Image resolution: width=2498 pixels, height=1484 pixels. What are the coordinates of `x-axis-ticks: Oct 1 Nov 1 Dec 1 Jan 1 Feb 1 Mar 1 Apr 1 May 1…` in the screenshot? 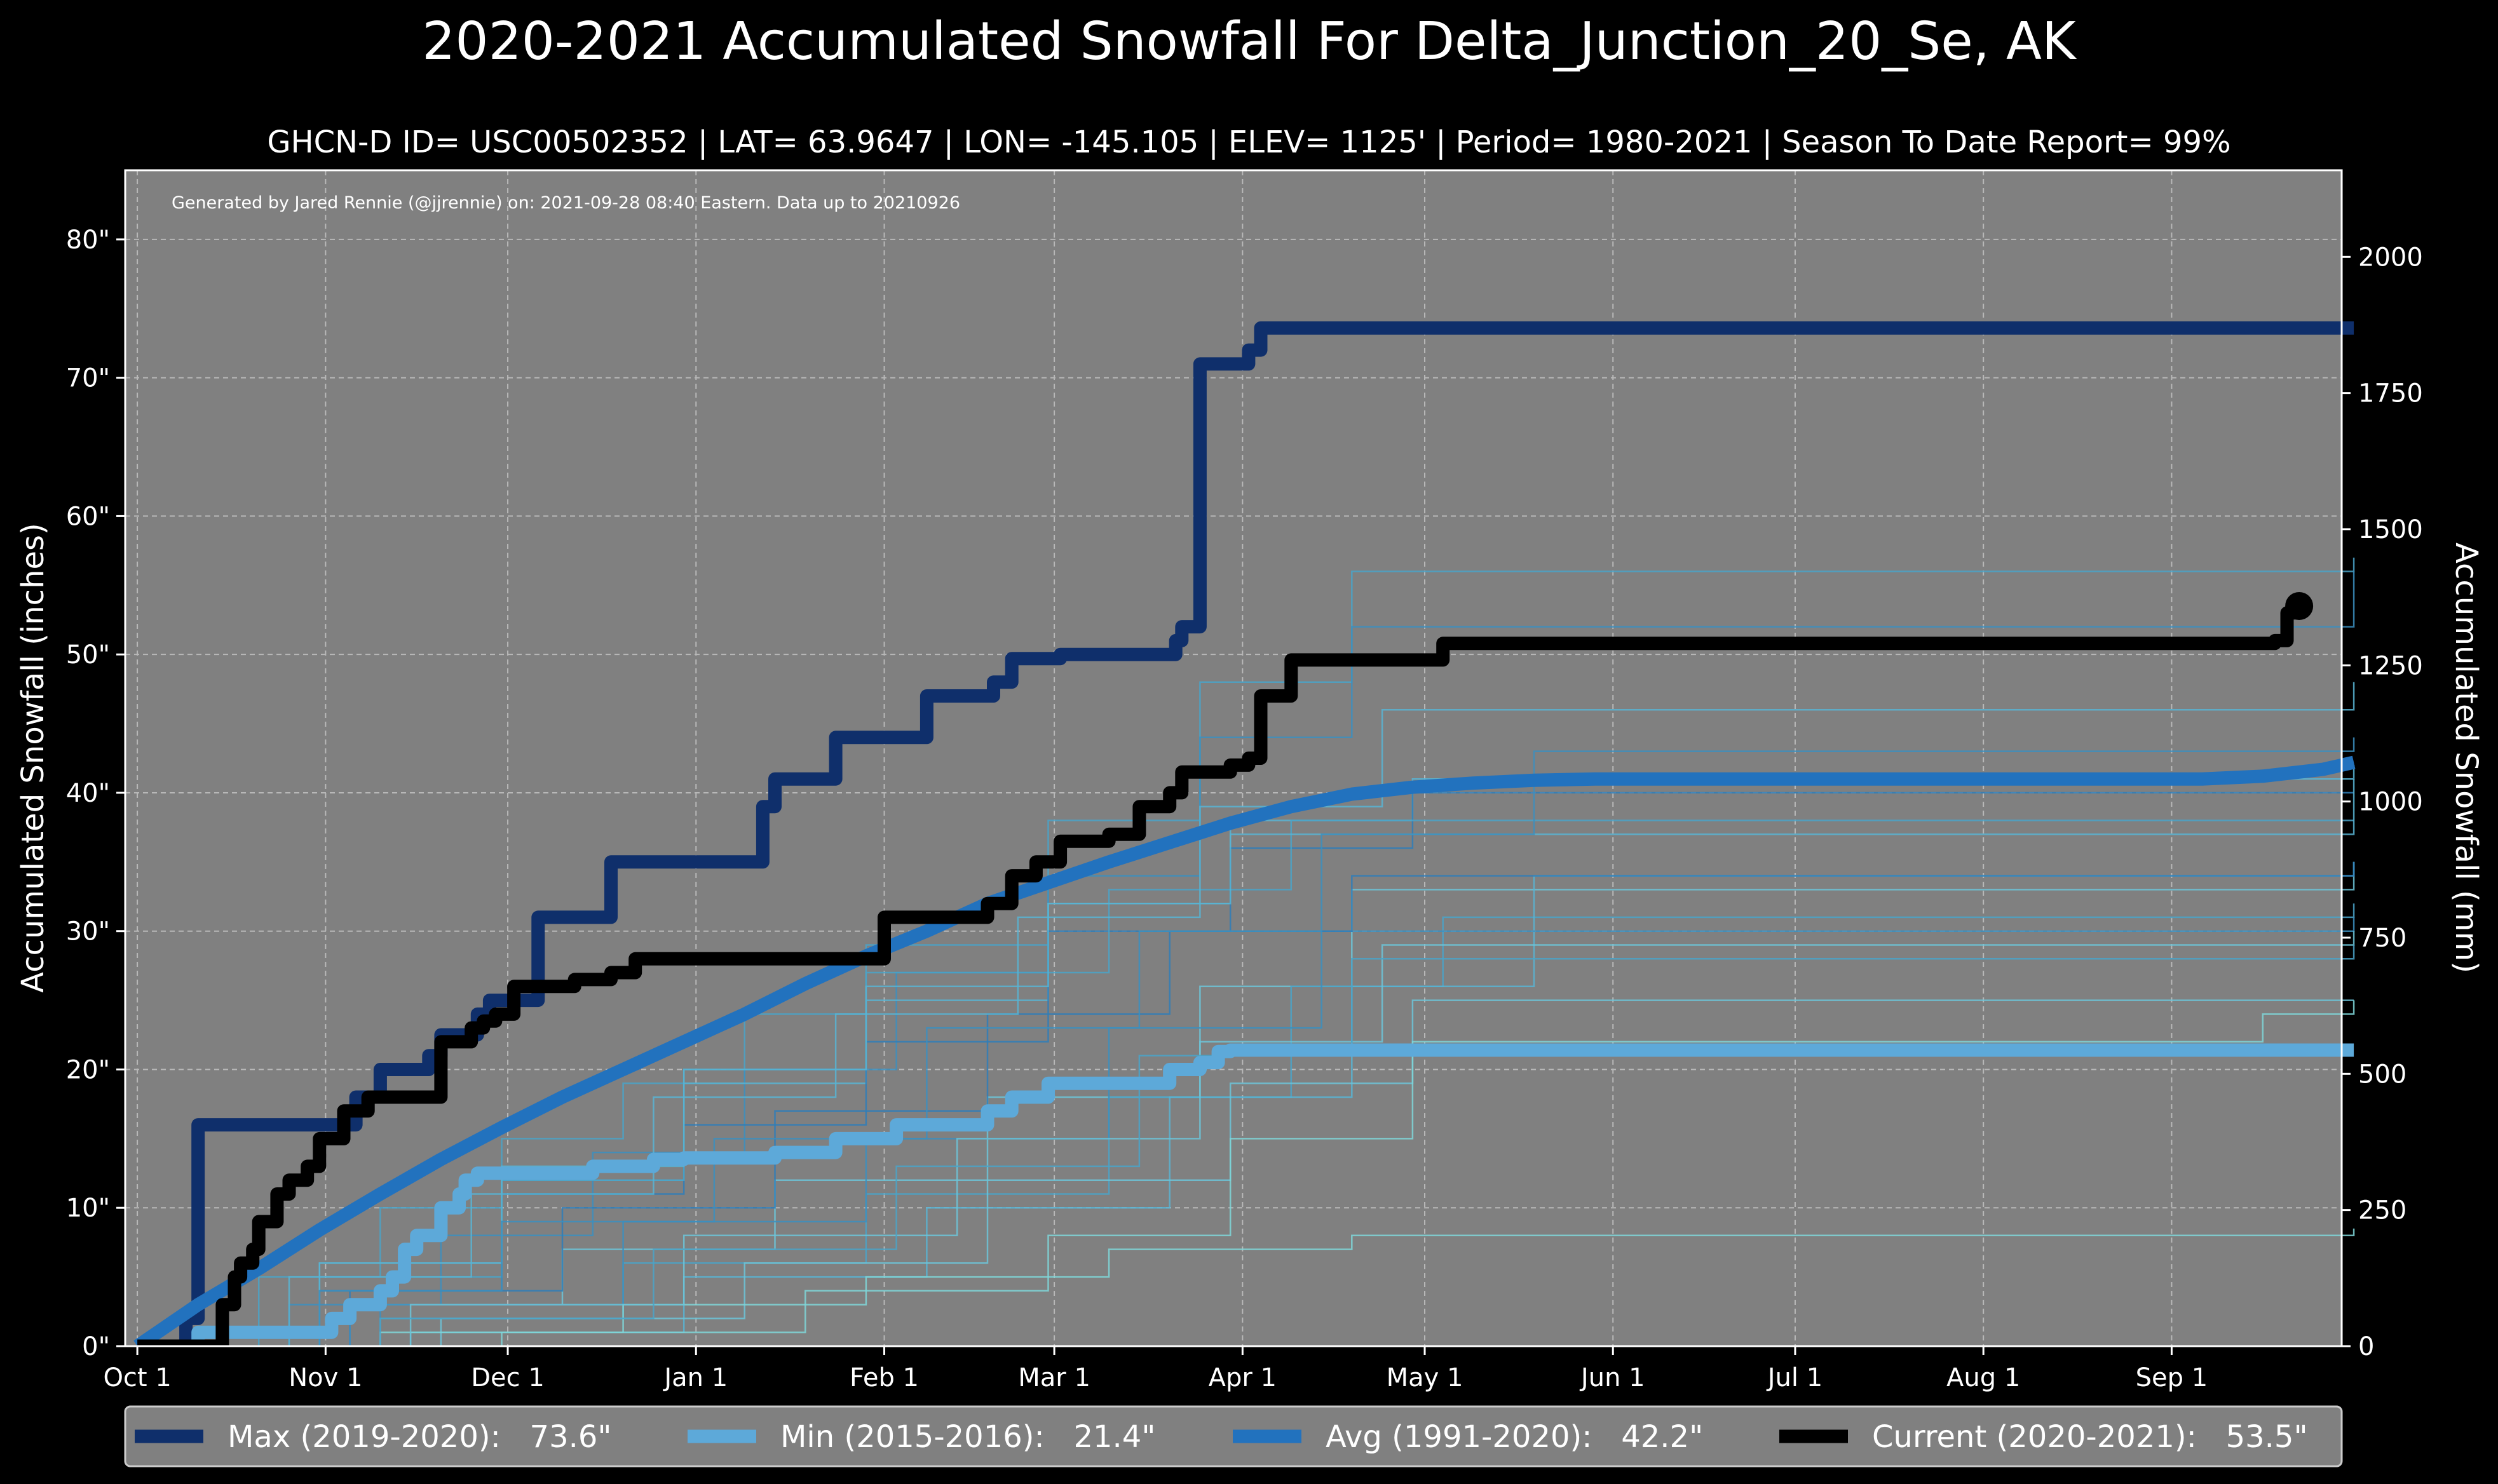 It's located at (1155, 1369).